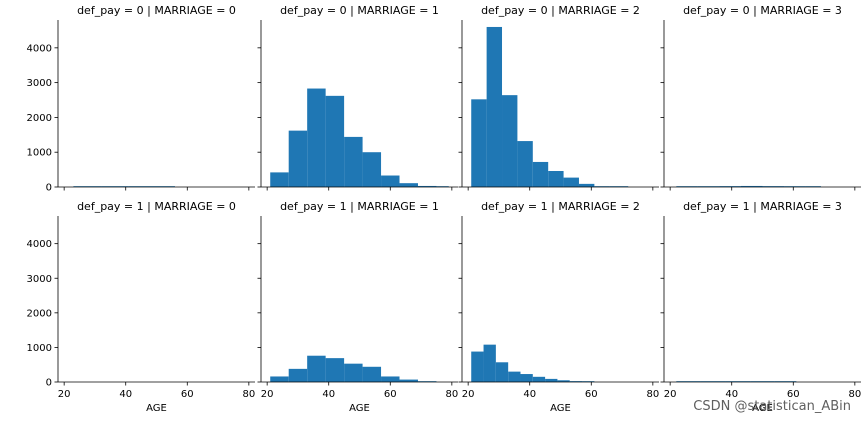  I want to click on facet-panel-7: def_pay = 1 | MARRIAGE = 2 20 40 60 80 AGE, so click(558, 307).